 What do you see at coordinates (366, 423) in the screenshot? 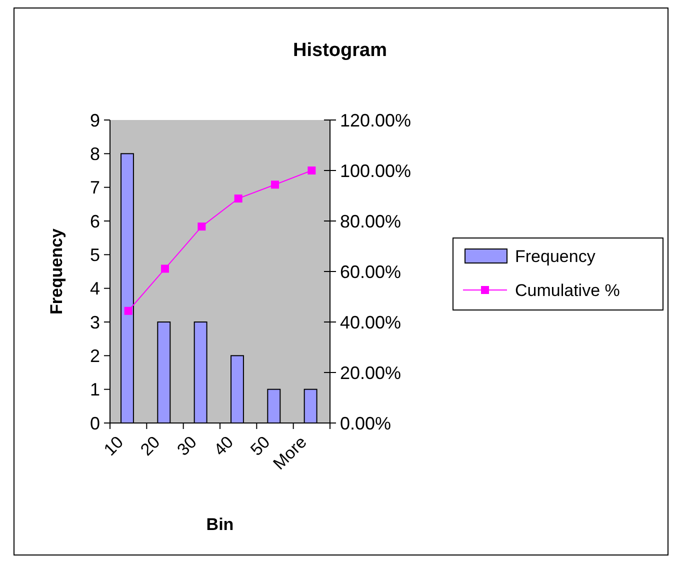
I see `y2-tick-label: 0.00%` at bounding box center [366, 423].